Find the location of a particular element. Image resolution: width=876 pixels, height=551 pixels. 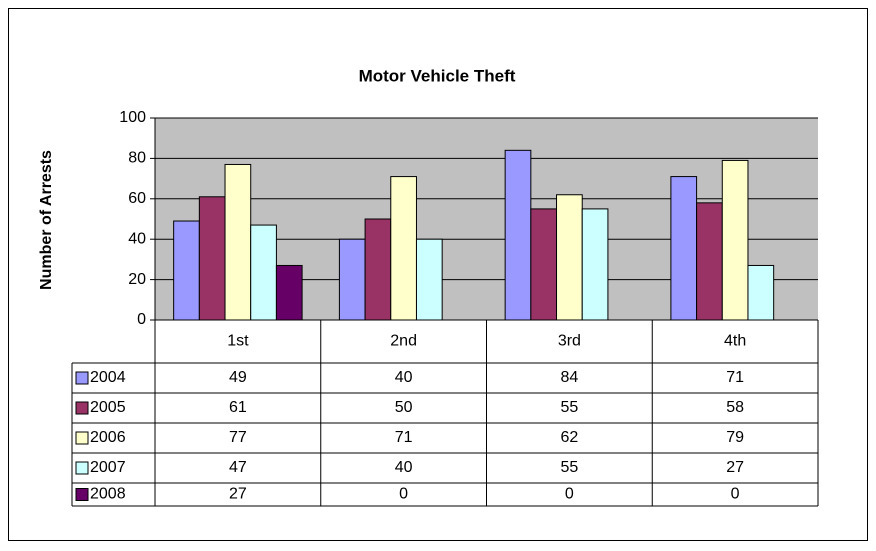

x-tick-label: 2nd is located at coordinates (403, 341).